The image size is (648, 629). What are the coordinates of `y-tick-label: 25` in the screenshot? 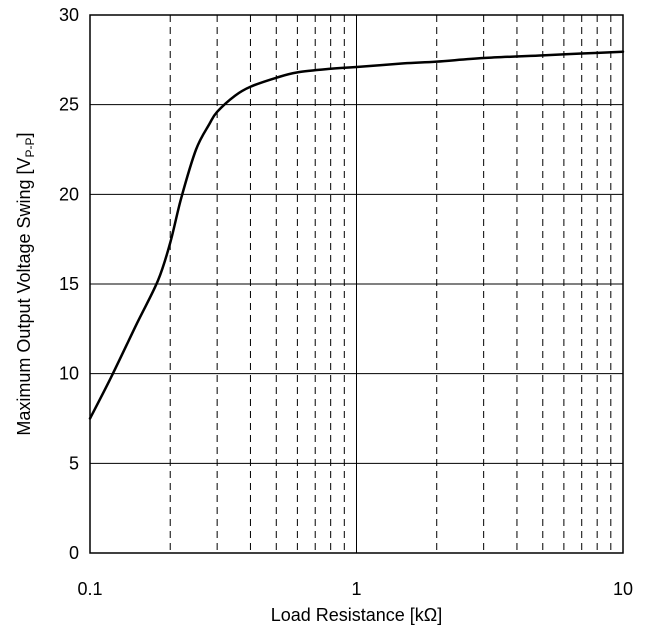 It's located at (69, 105).